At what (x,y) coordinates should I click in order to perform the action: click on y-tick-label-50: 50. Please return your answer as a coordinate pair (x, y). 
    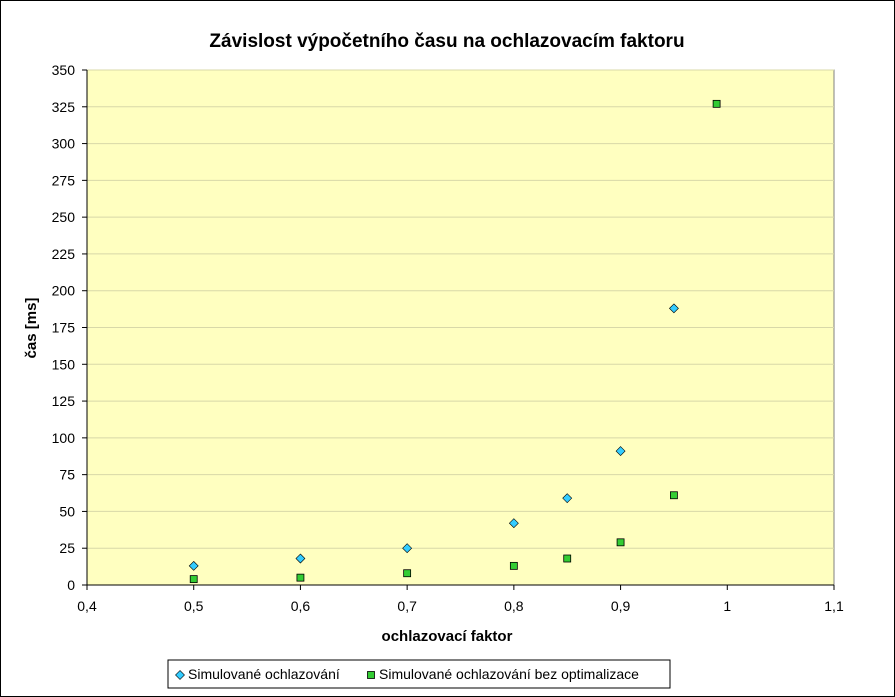
    Looking at the image, I should click on (67, 511).